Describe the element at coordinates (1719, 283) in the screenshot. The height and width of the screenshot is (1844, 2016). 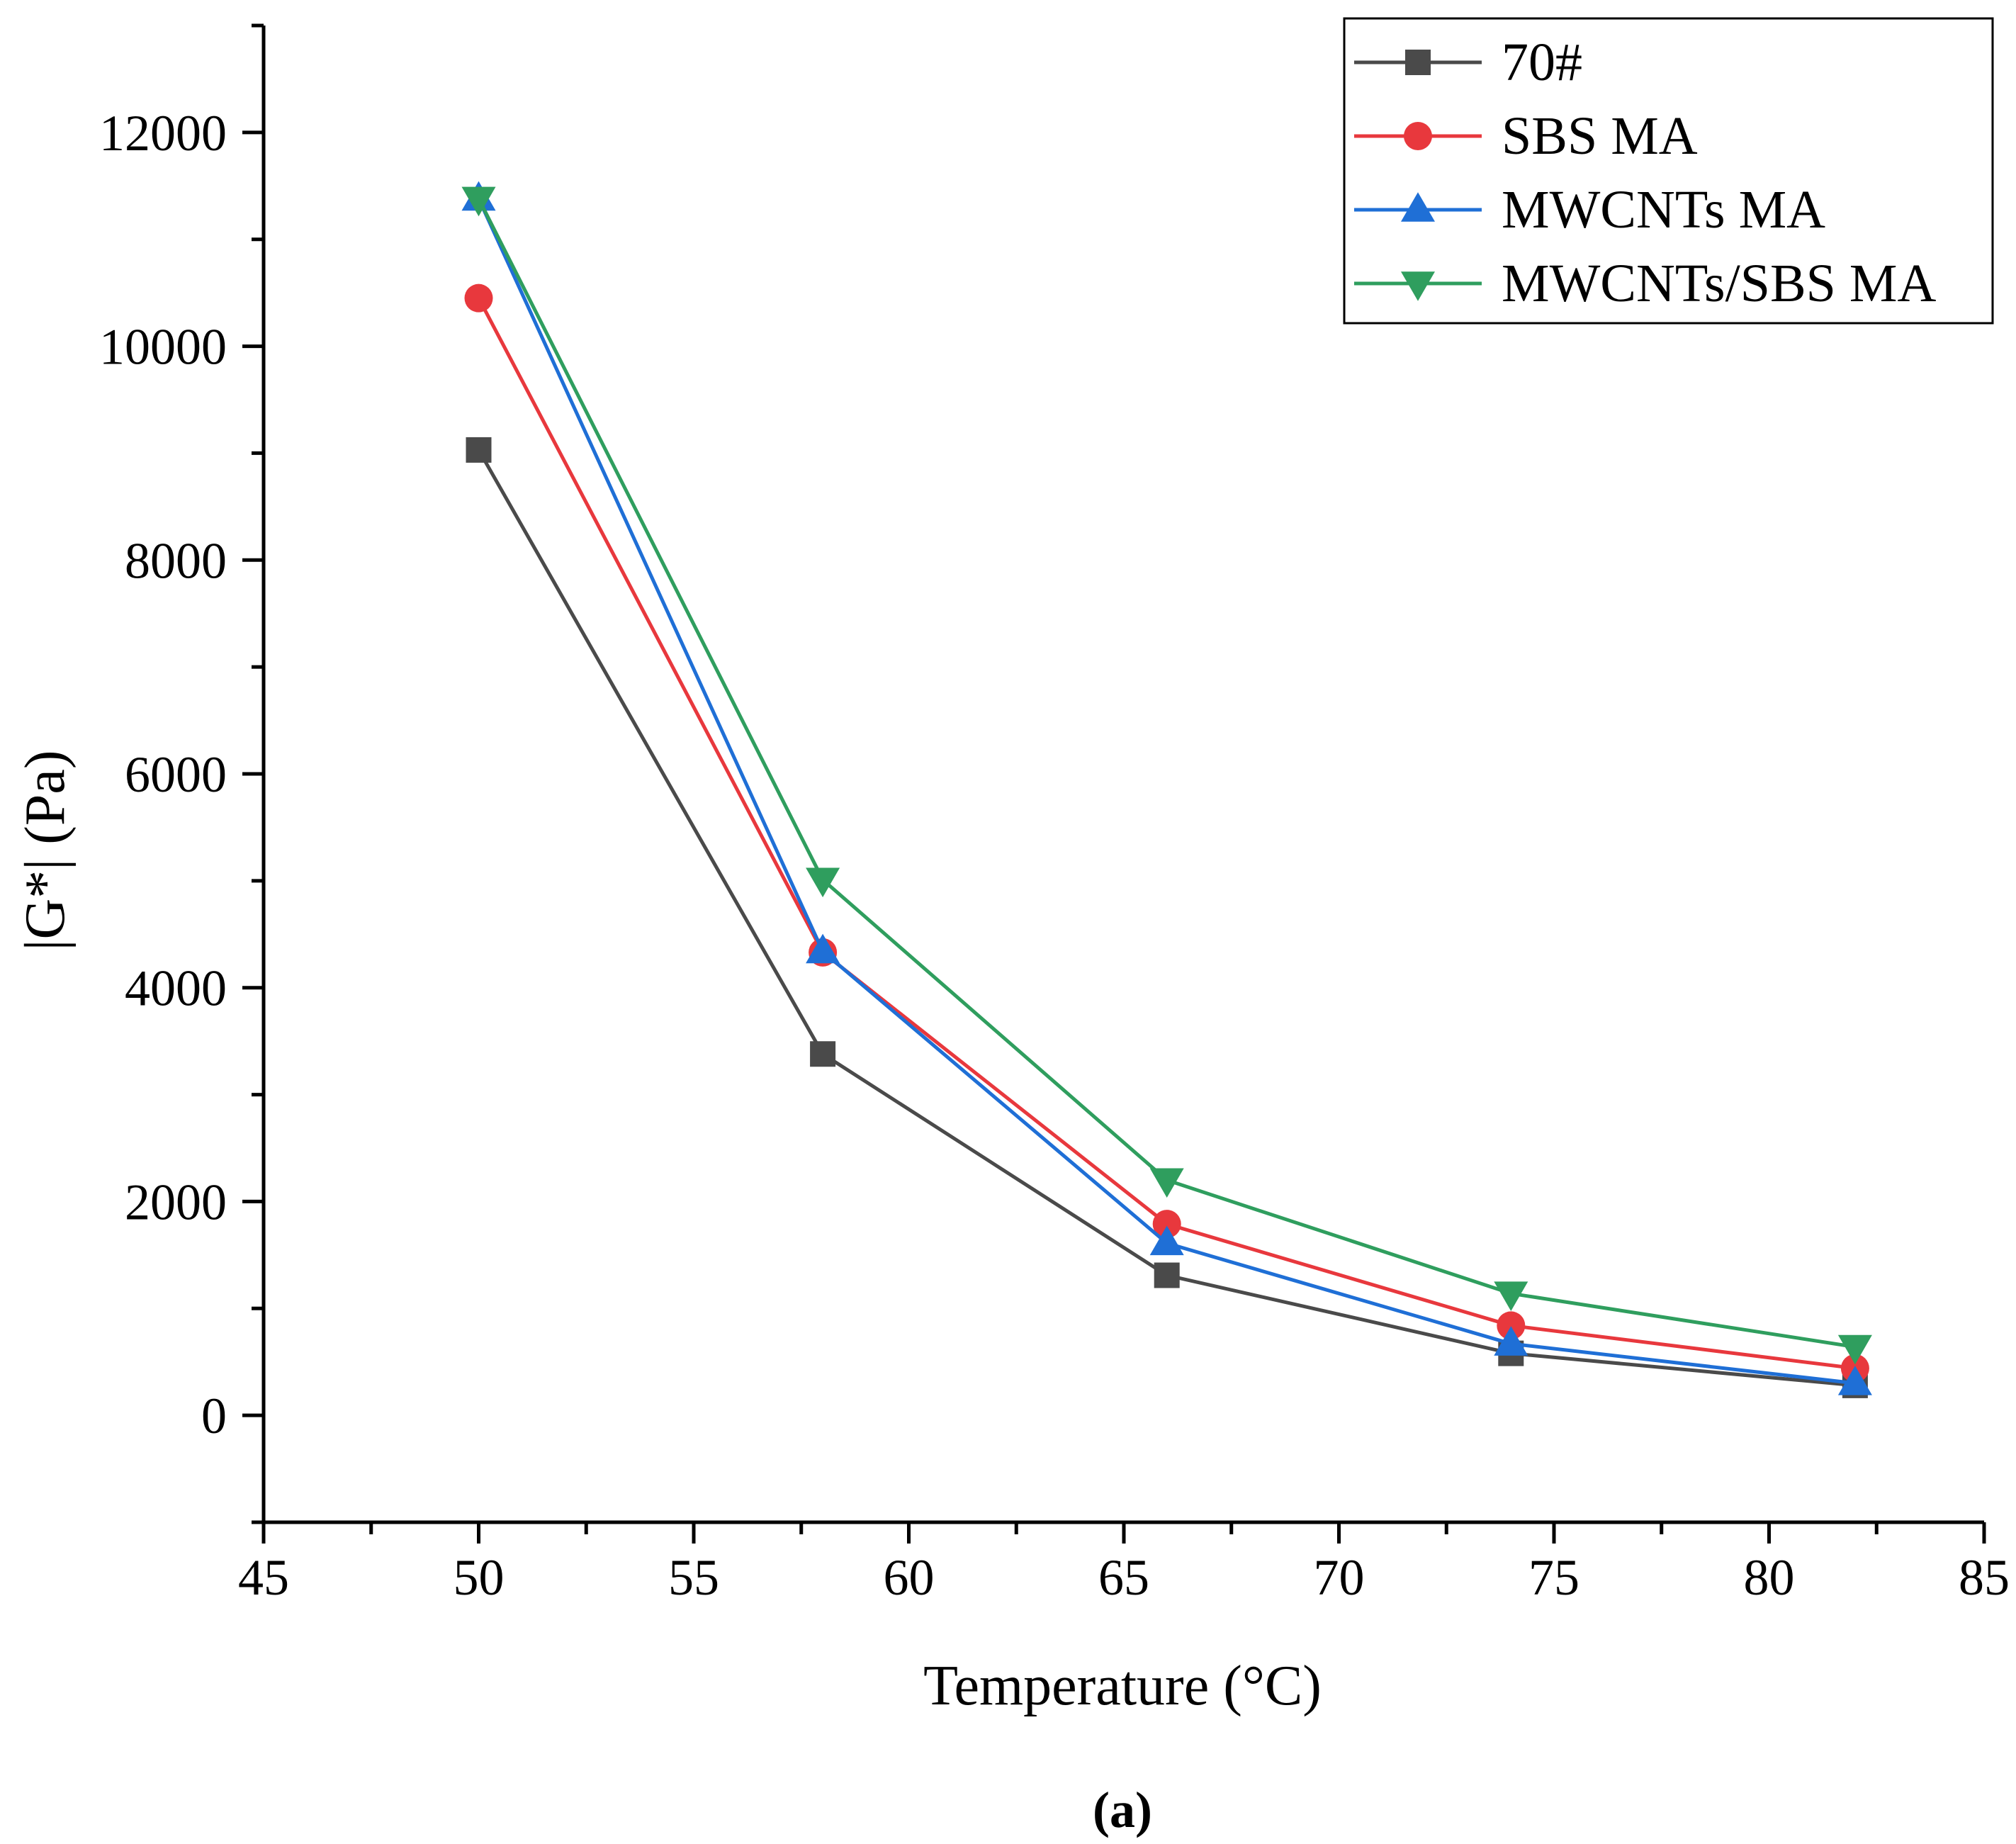
I see `legend-label: MWCNTs/SBS MA` at that location.